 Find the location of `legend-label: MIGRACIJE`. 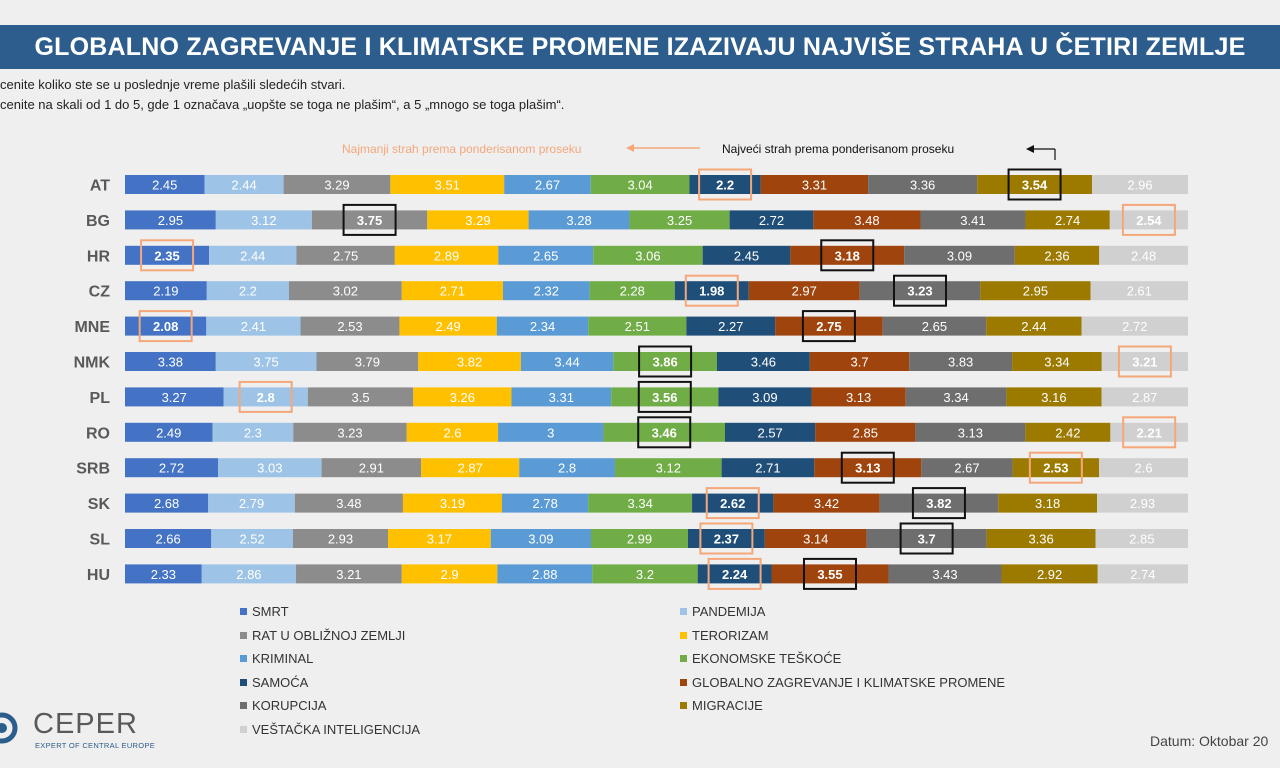

legend-label: MIGRACIJE is located at coordinates (727, 706).